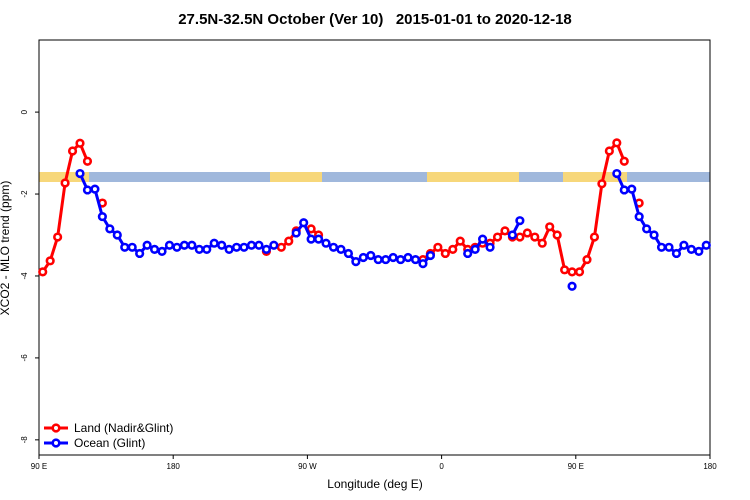 This screenshot has height=500, width=750. Describe the element at coordinates (307, 466) in the screenshot. I see `x-tick-label: 90 W` at that location.